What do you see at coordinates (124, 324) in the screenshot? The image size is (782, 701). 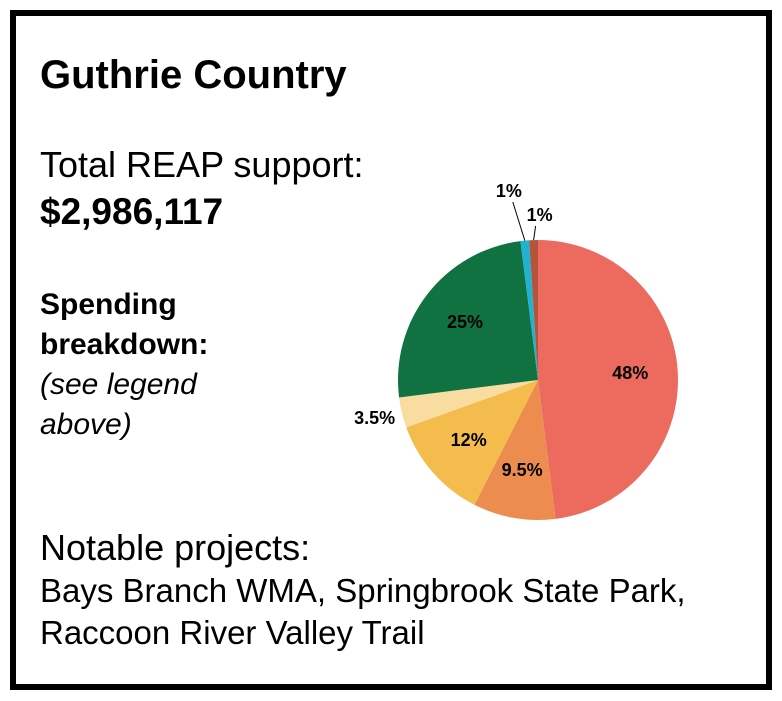 I see `breakdown-label: Spending breakdown:` at bounding box center [124, 324].